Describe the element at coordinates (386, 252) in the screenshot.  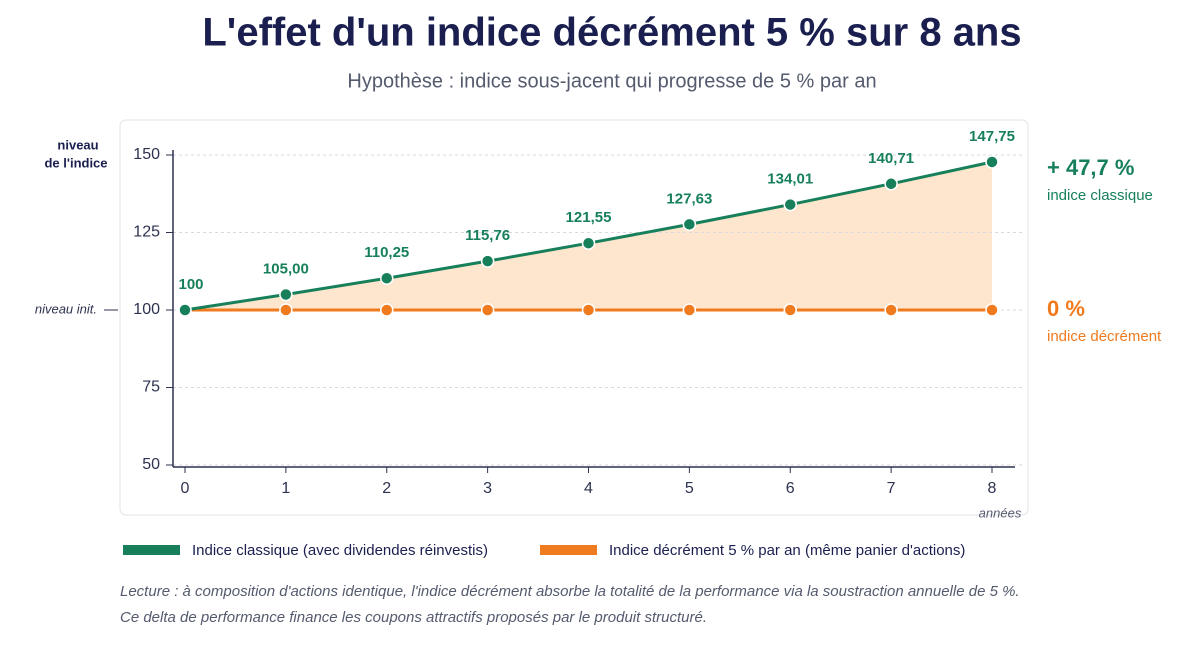
I see `data-label: 110,25` at that location.